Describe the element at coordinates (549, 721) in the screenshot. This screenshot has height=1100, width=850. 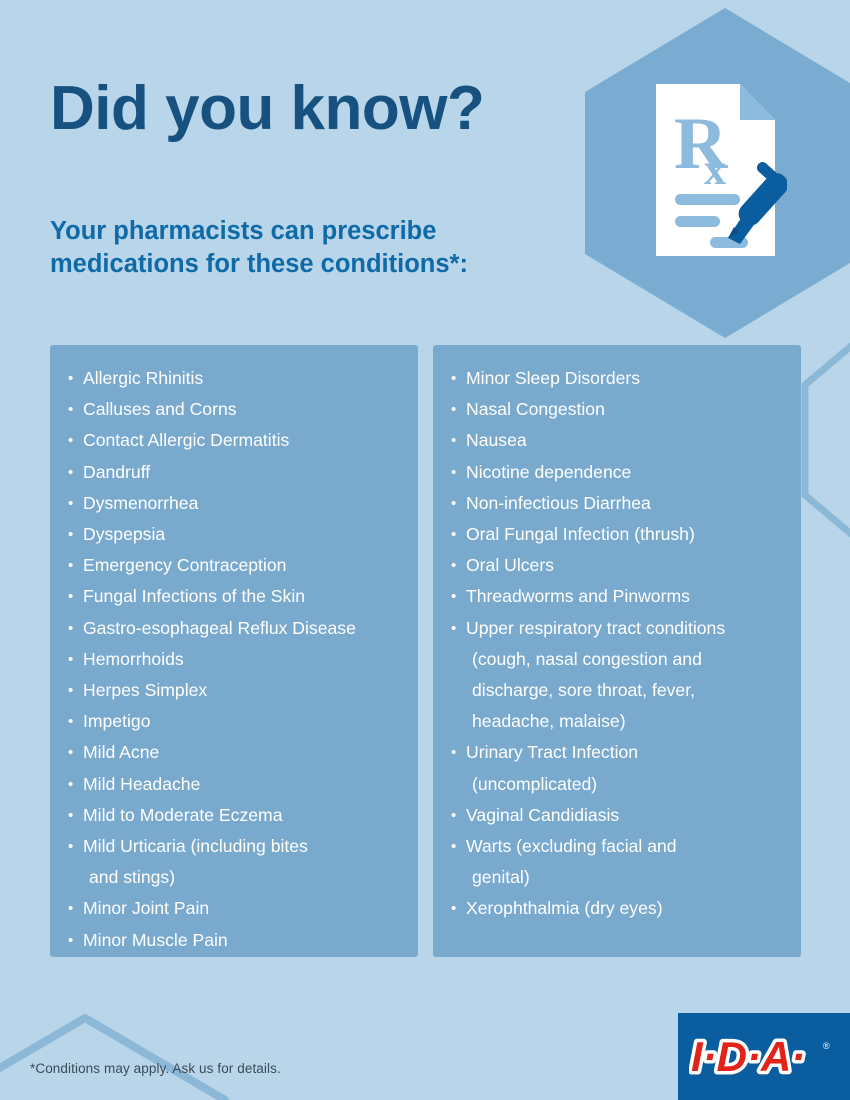
I see `condition-label-continuation: headache, malaise)` at that location.